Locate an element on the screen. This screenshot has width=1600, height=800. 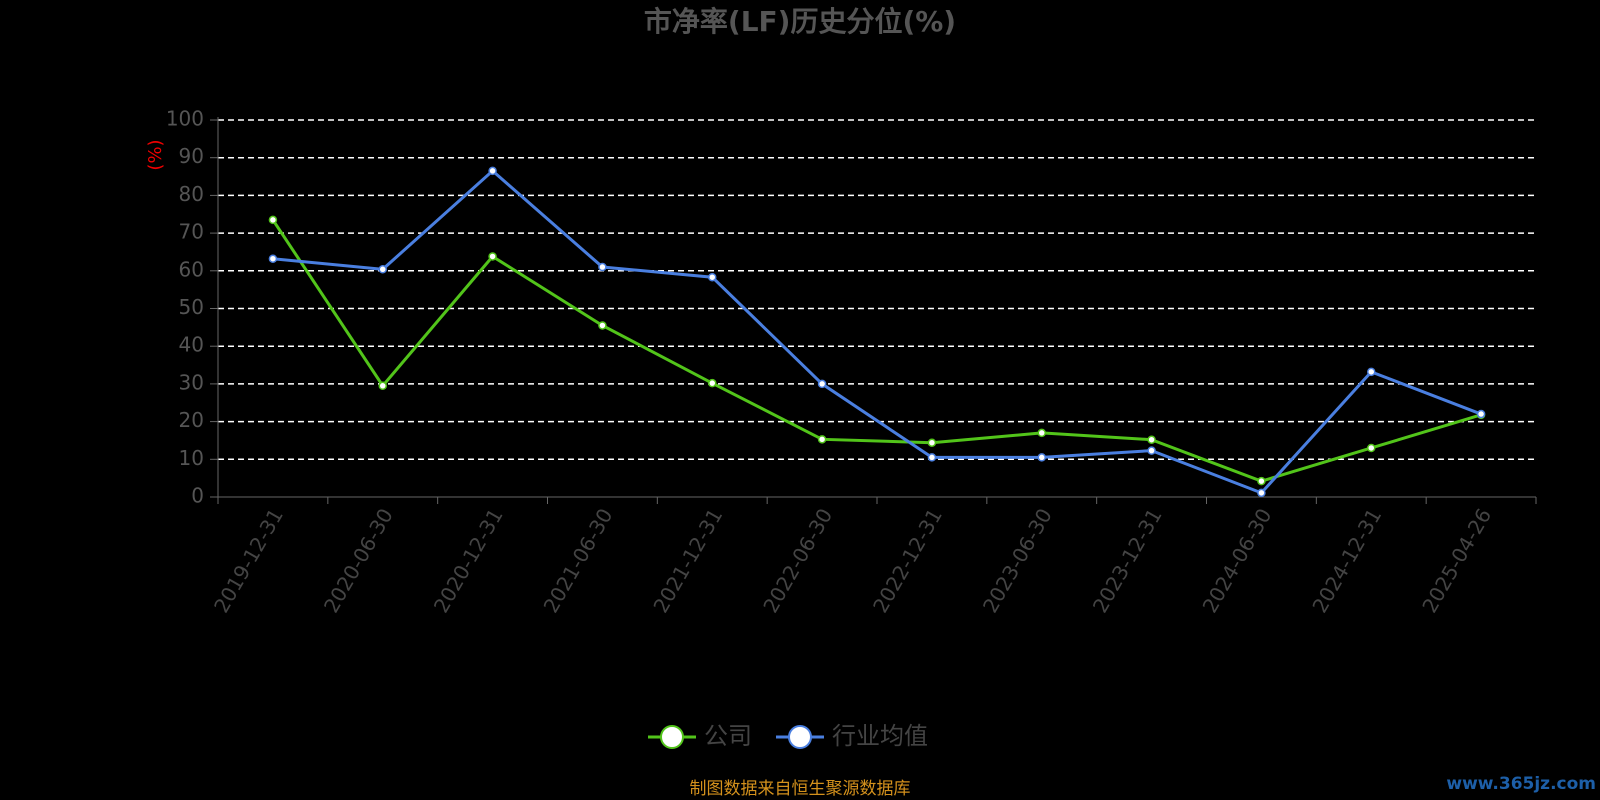
y-tick-label: 90 is located at coordinates (191, 156).